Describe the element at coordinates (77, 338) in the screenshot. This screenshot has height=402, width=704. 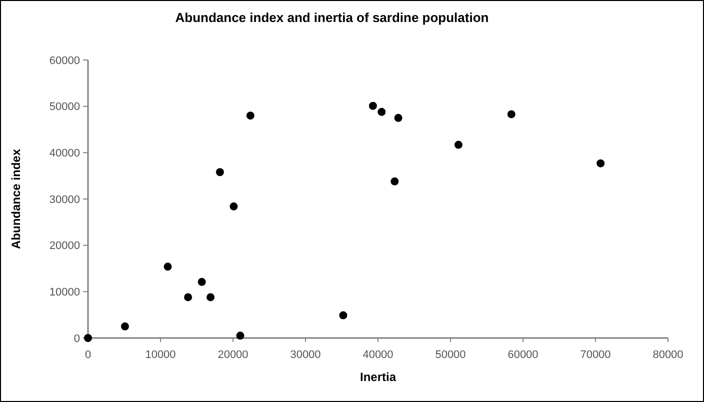
I see `y-tick-label: 0` at that location.